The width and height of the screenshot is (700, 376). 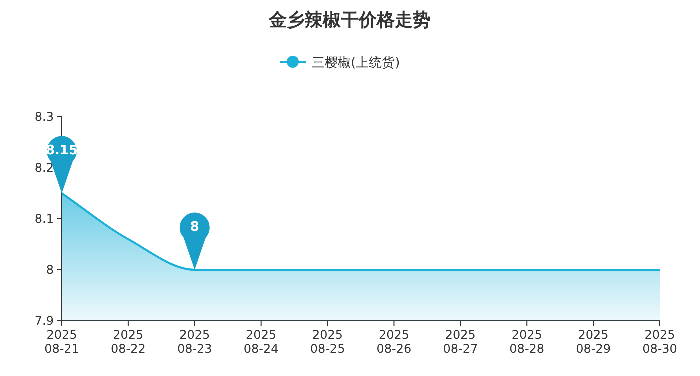 What do you see at coordinates (460, 342) in the screenshot?
I see `x-tick-label: 2025 08-27` at bounding box center [460, 342].